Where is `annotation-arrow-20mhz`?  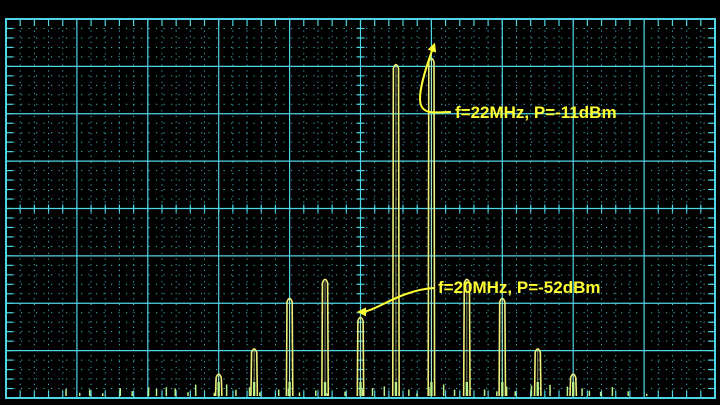 annotation-arrow-20mhz is located at coordinates (396, 302).